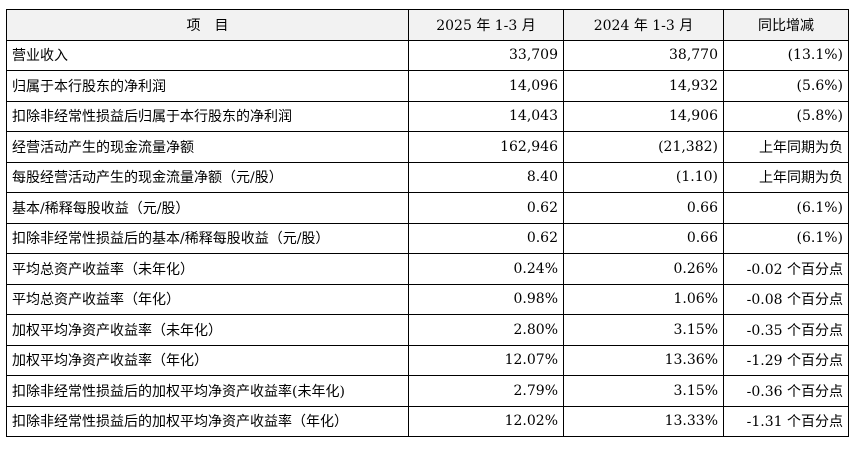 The height and width of the screenshot is (463, 862). I want to click on row-yoy-change: -0.02 个百分点, so click(786, 269).